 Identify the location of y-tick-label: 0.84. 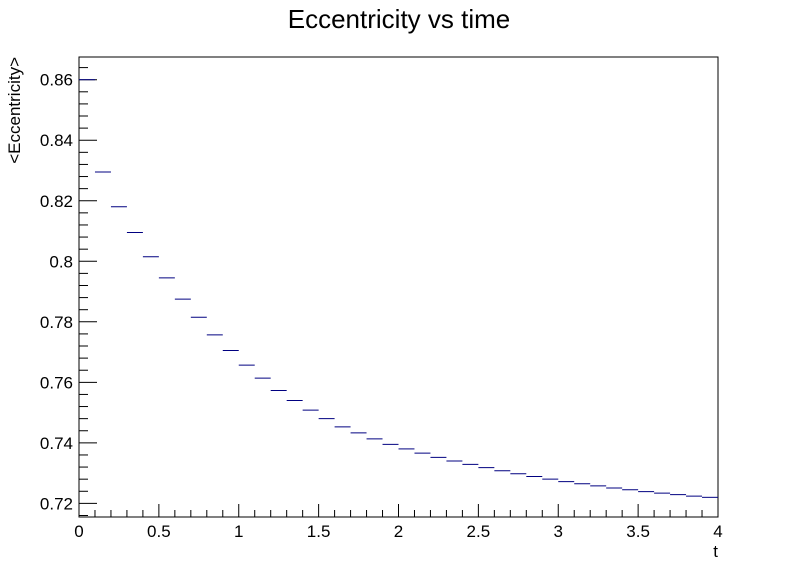
(56, 140).